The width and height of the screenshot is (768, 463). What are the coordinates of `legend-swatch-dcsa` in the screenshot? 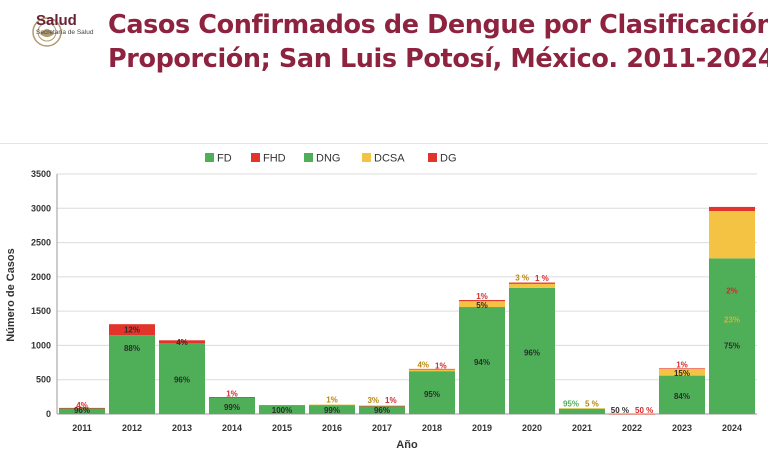 It's located at (366, 157).